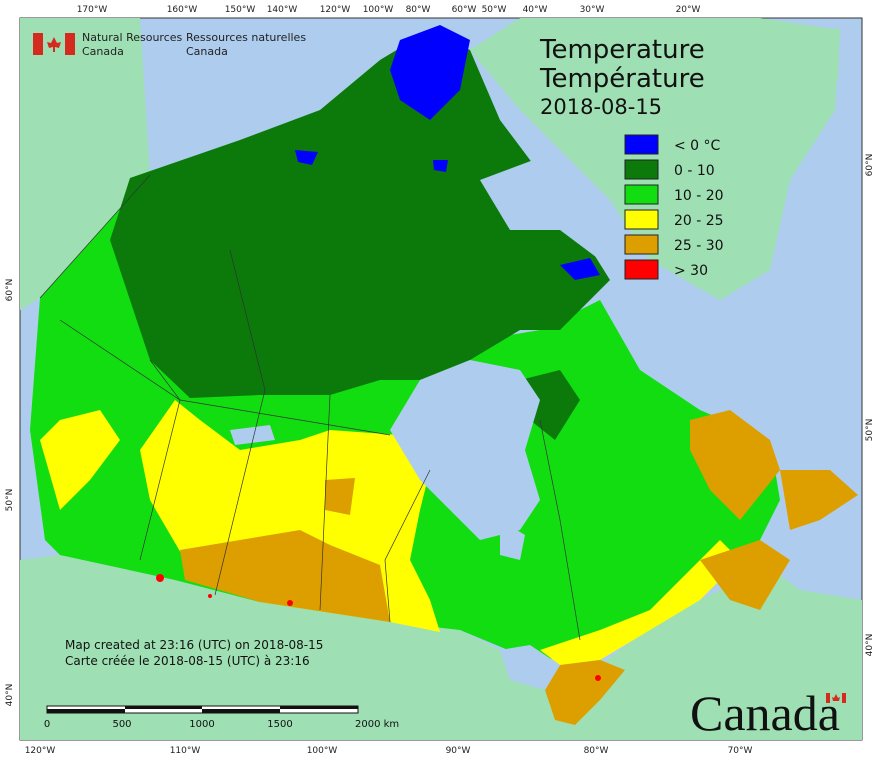  I want to click on legend-label: 25 - 30, so click(699, 246).